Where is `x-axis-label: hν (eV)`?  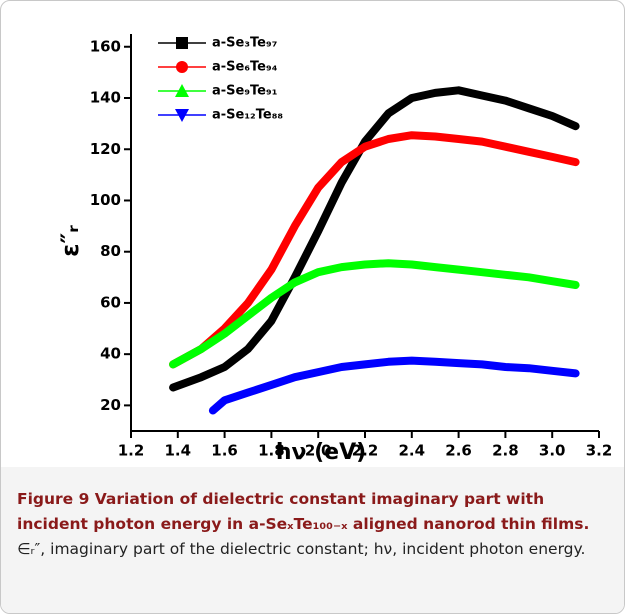 x-axis-label: hν (eV) is located at coordinates (321, 452).